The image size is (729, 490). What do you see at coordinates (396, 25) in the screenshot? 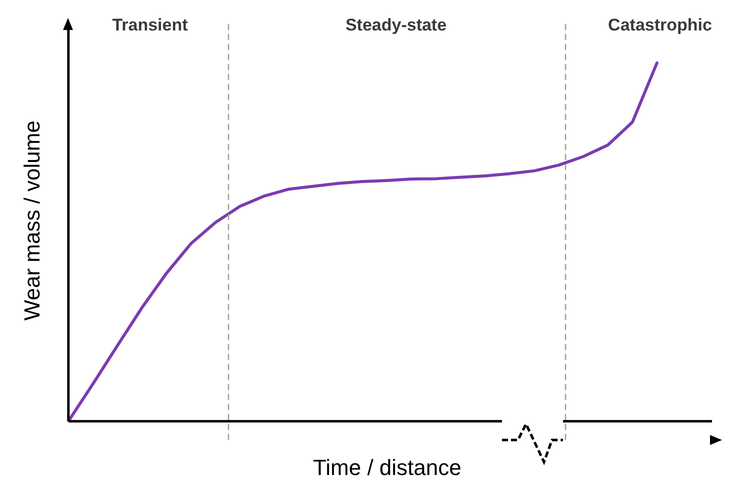
I see `text: Steady-state` at bounding box center [396, 25].